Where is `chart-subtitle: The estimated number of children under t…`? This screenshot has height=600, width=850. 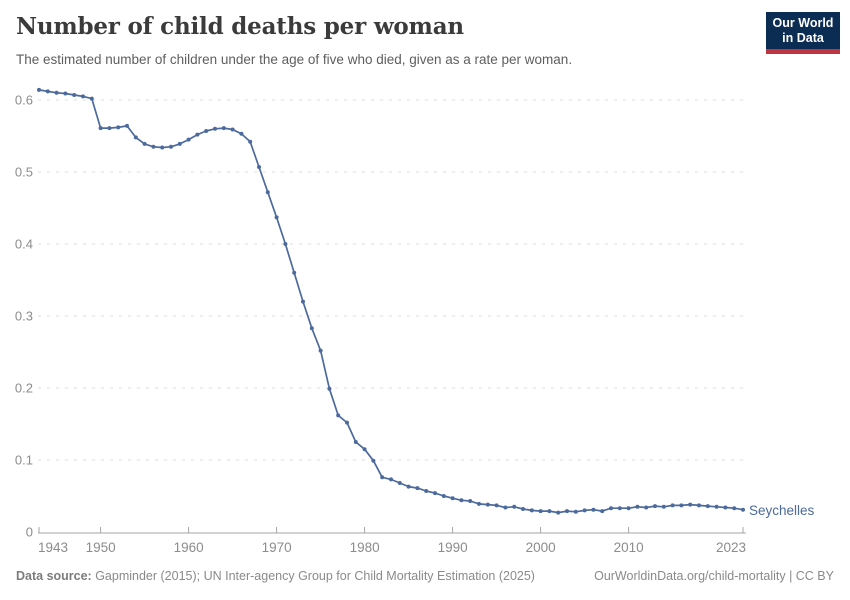
chart-subtitle: The estimated number of children under t… is located at coordinates (294, 59).